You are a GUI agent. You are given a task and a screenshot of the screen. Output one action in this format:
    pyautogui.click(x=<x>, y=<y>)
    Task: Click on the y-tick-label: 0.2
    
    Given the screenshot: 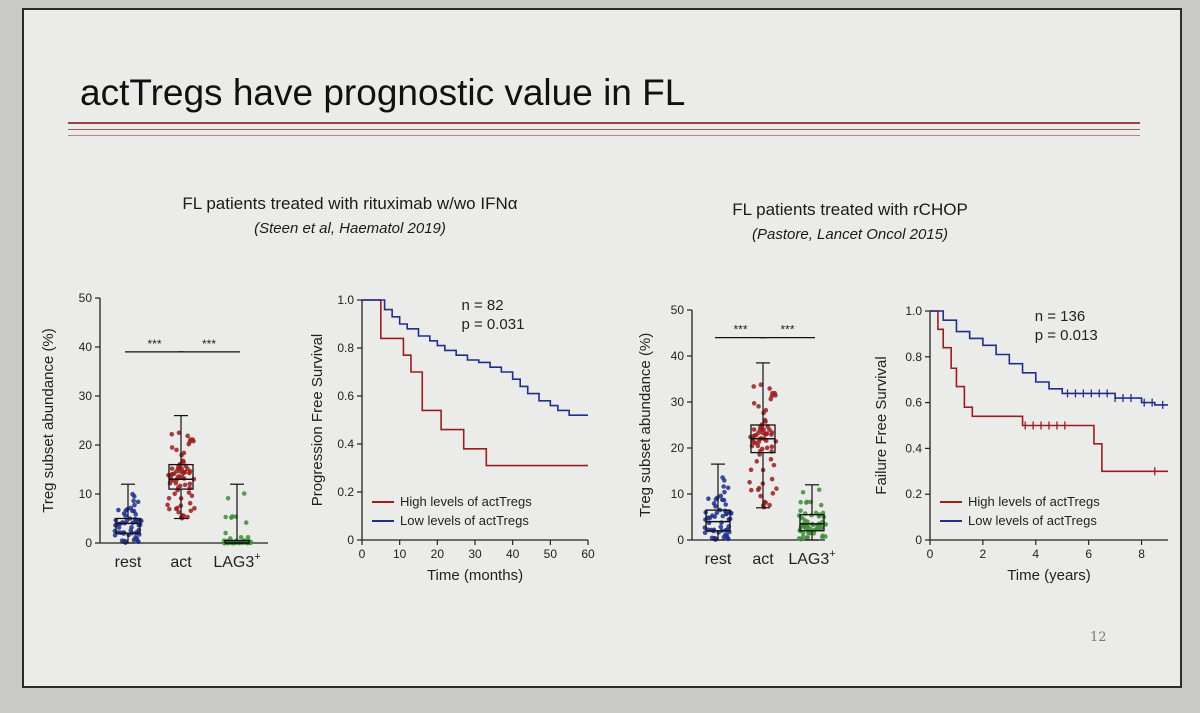 What is the action you would take?
    pyautogui.click(x=345, y=492)
    